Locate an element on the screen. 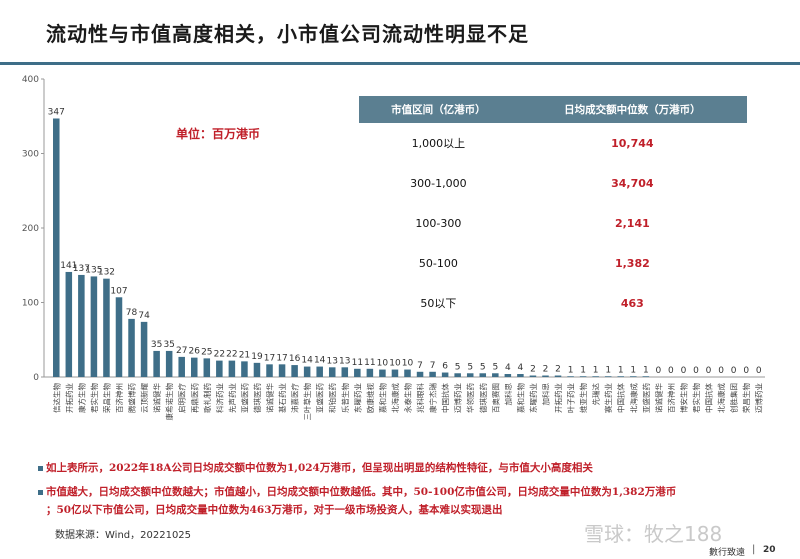 This screenshot has width=800, height=559. range-cell: 50以下 is located at coordinates (438, 303).